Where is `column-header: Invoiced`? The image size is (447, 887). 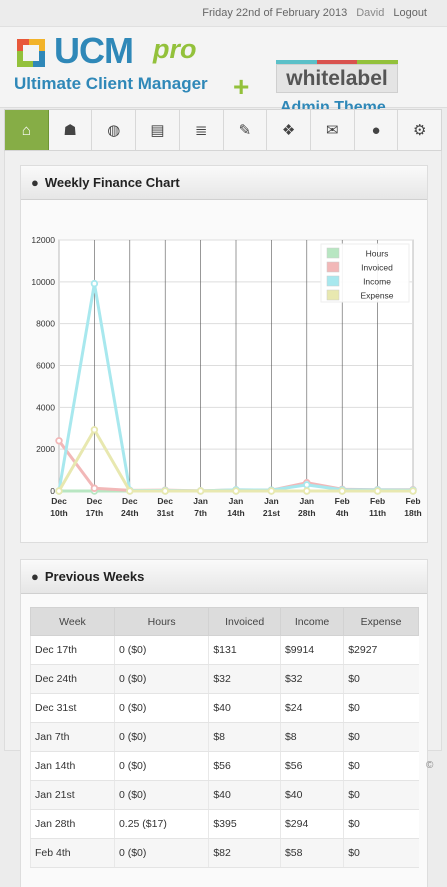
column-header: Invoiced is located at coordinates (244, 621).